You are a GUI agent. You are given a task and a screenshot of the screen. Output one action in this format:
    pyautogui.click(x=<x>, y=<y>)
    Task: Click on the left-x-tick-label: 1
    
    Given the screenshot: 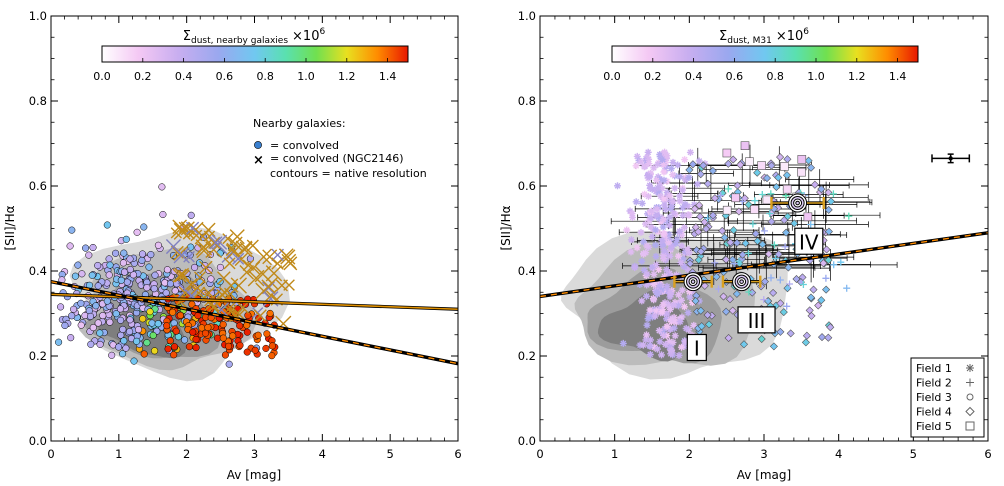 What is the action you would take?
    pyautogui.click(x=118, y=454)
    